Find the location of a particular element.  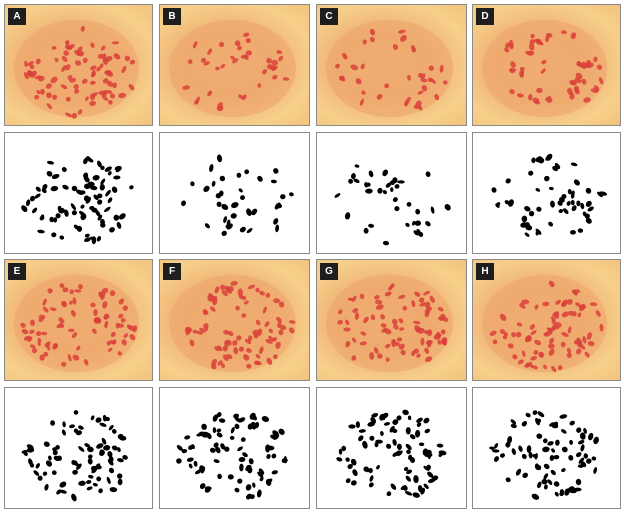

chromosome-drawing-panel is located at coordinates (391, 193).